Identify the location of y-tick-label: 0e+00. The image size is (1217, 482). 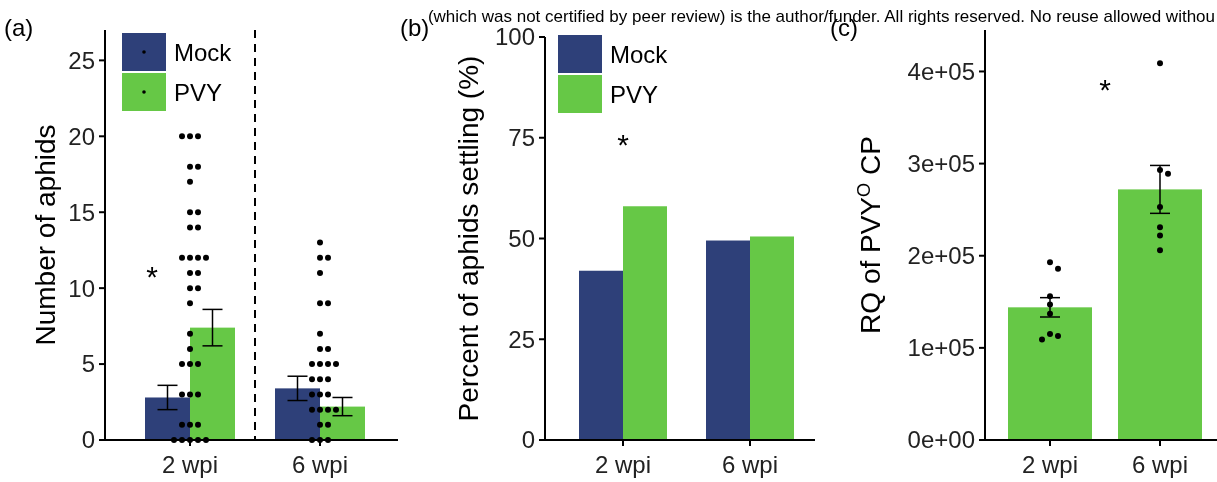
(941, 440).